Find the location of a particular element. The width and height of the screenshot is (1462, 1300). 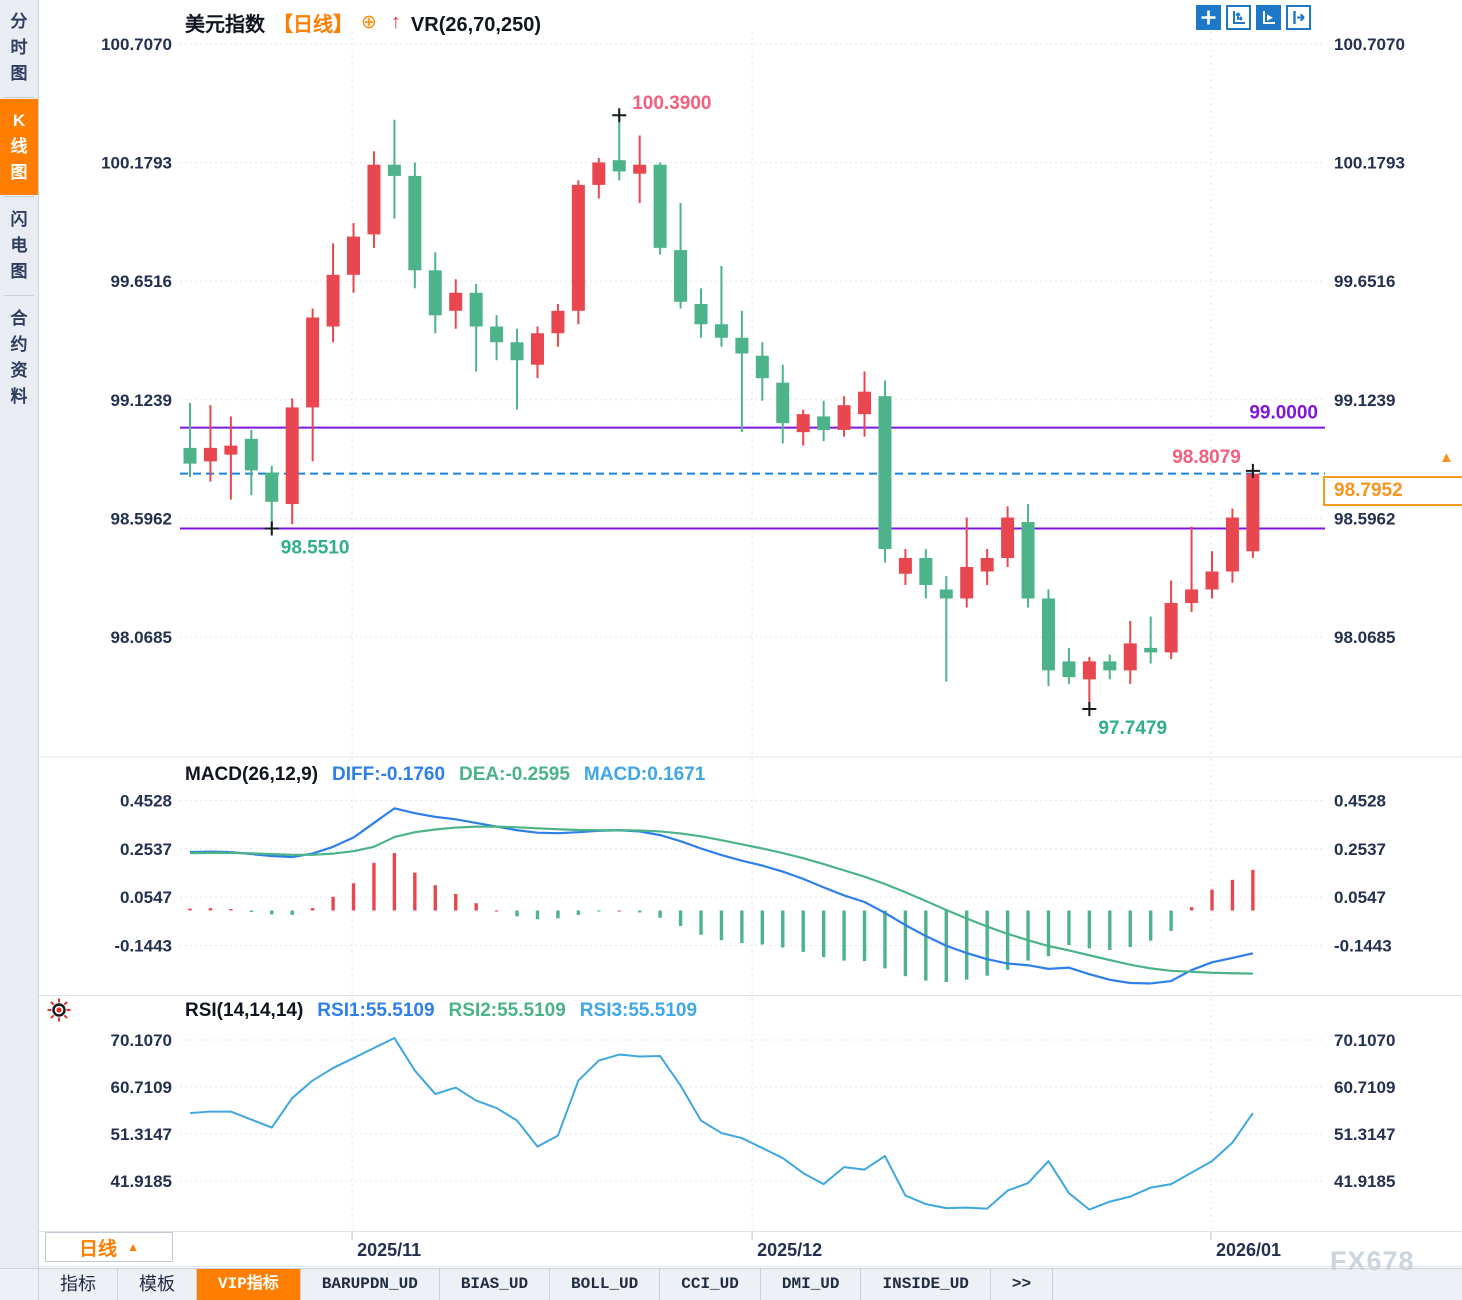

axis-tick-label: 60.7109 is located at coordinates (1364, 1087).